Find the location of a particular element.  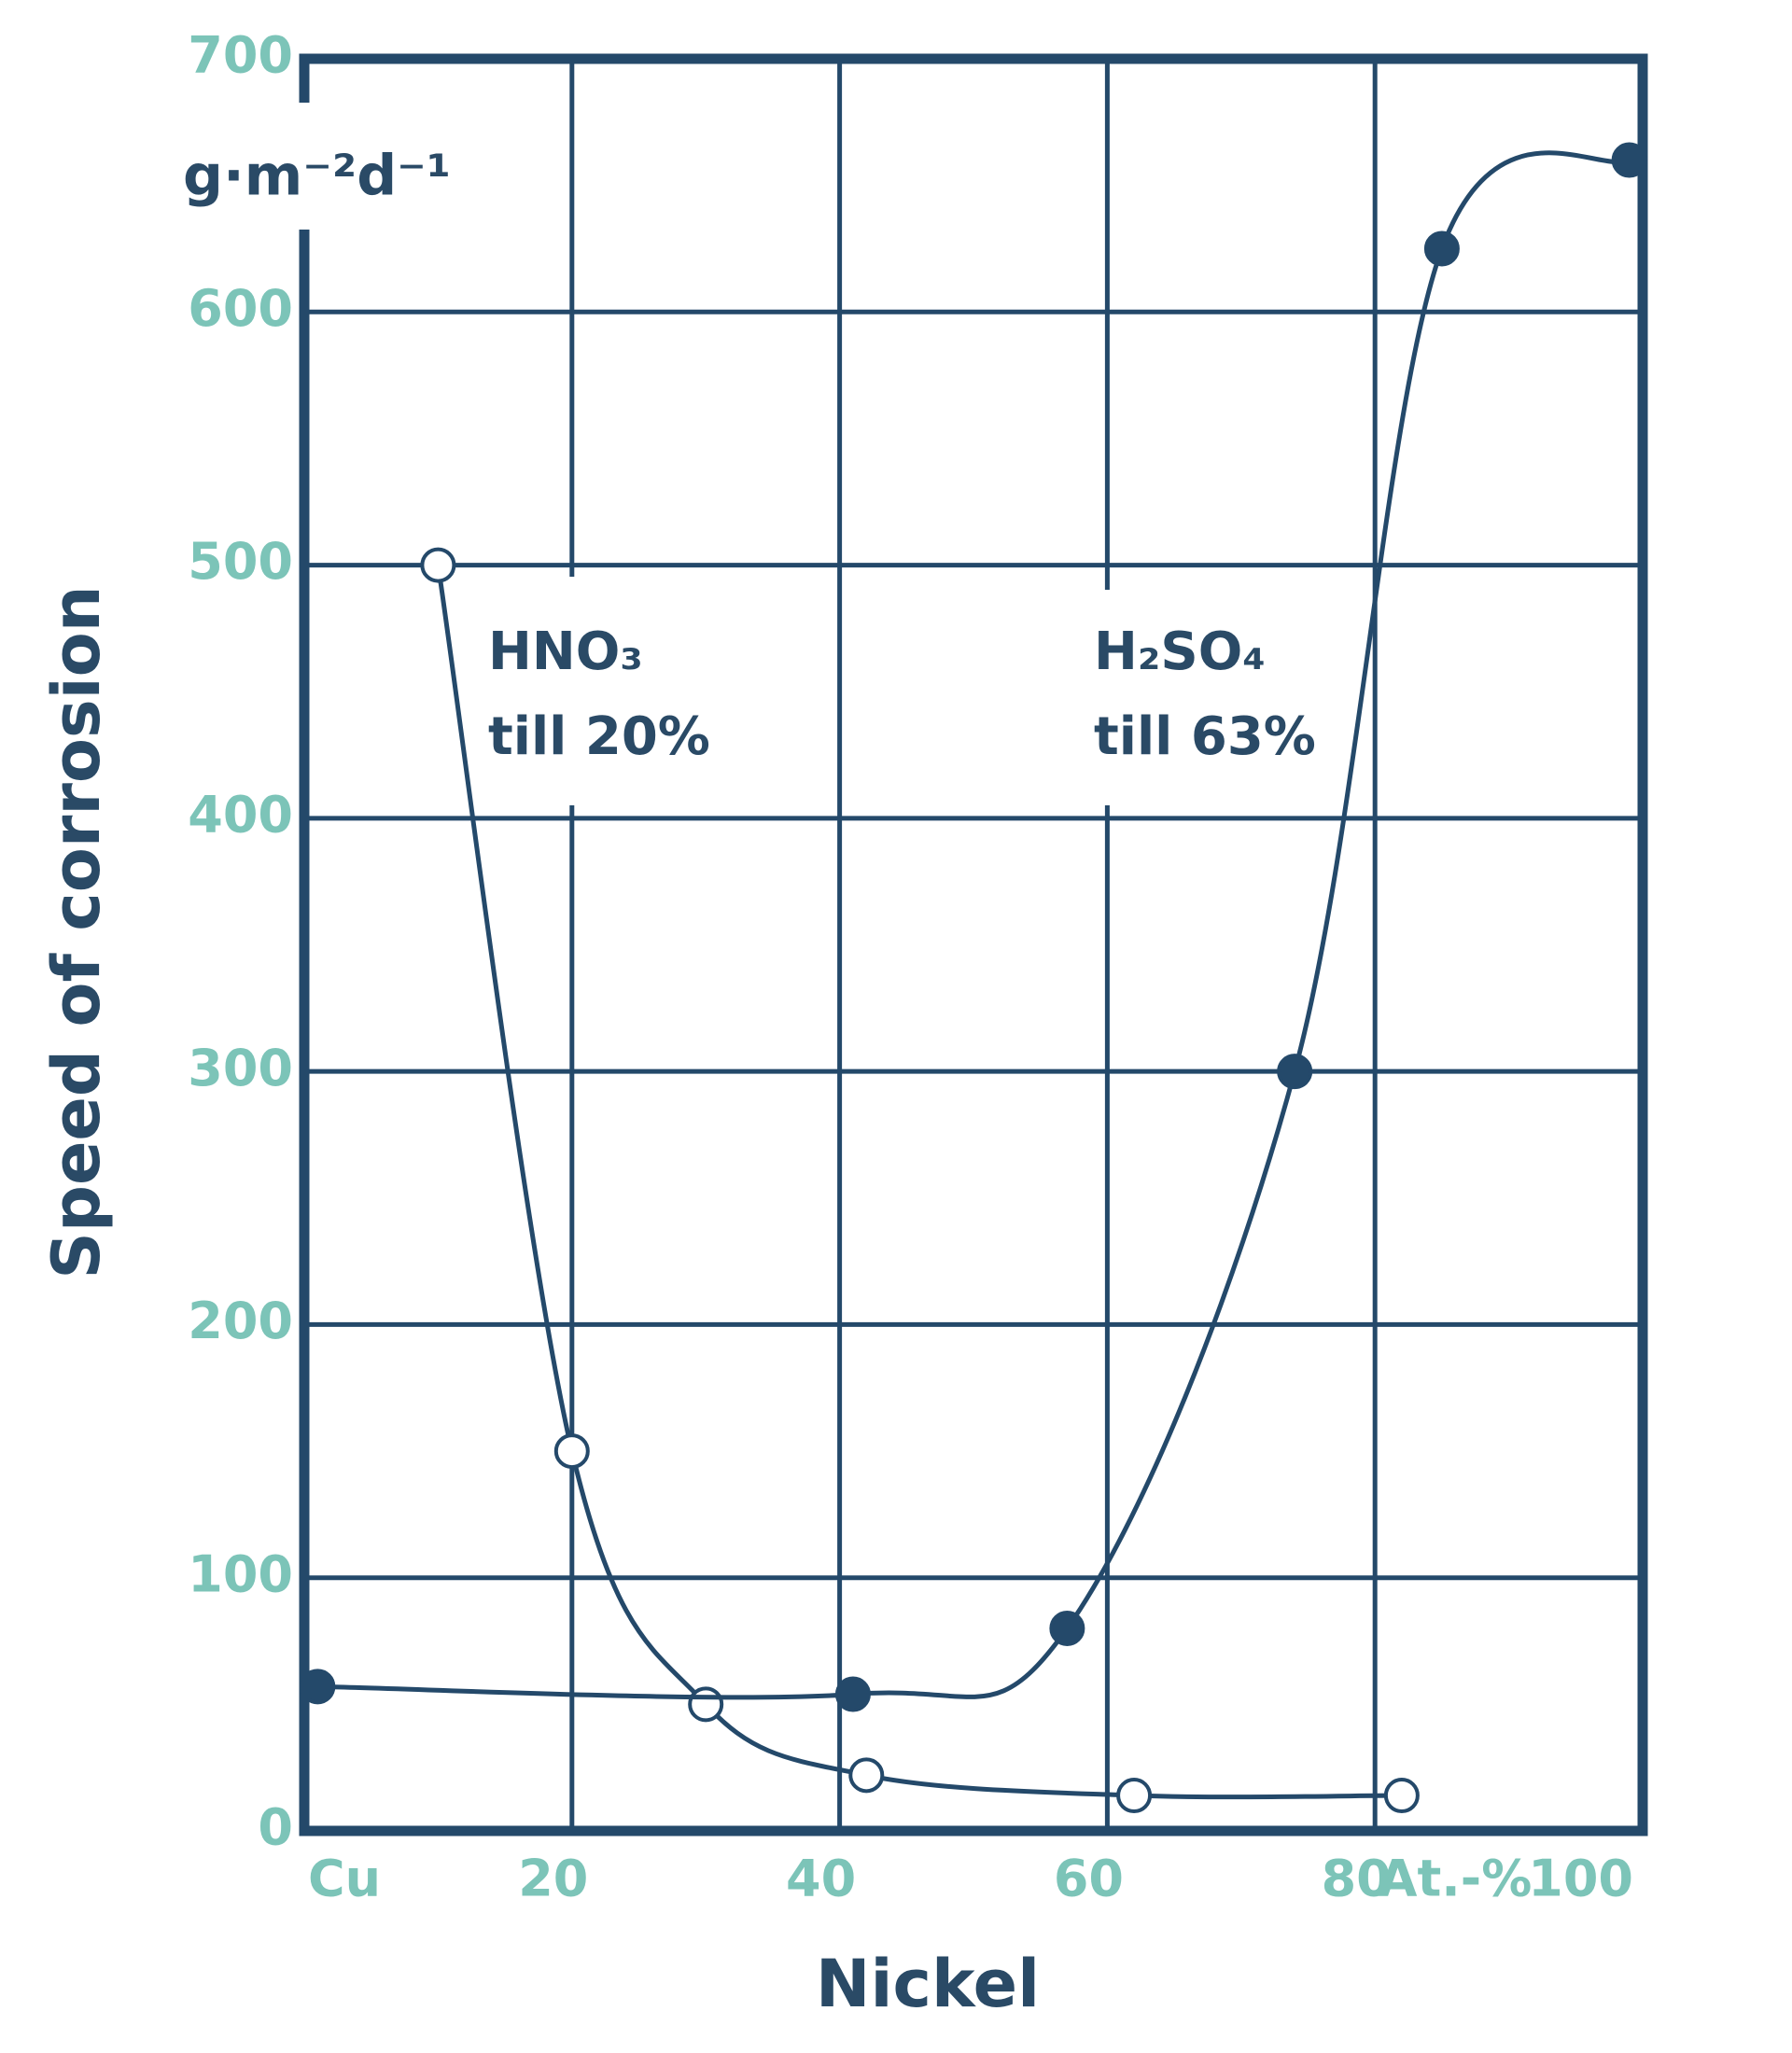

x-unit: At.-% is located at coordinates (1456, 1879).